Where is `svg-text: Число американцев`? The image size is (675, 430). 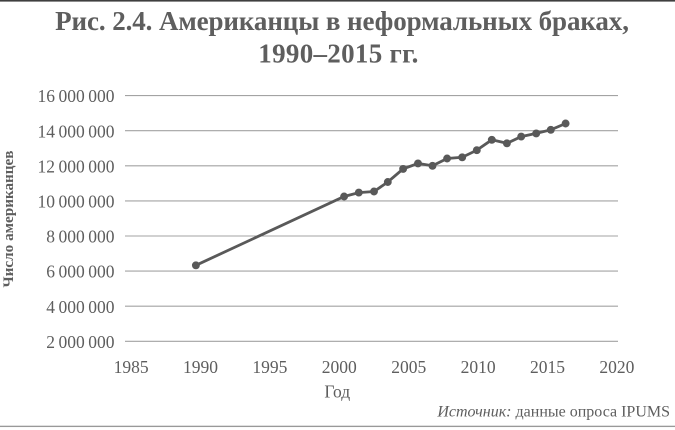 svg-text: Число американцев is located at coordinates (8, 219).